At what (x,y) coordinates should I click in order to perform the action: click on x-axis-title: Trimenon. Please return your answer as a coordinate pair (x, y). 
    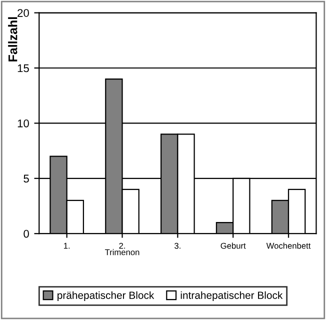
    Looking at the image, I should click on (122, 252).